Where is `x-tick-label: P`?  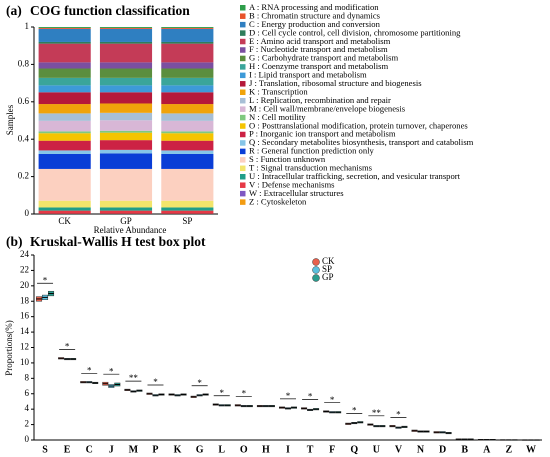
x-tick-label: P is located at coordinates (155, 449).